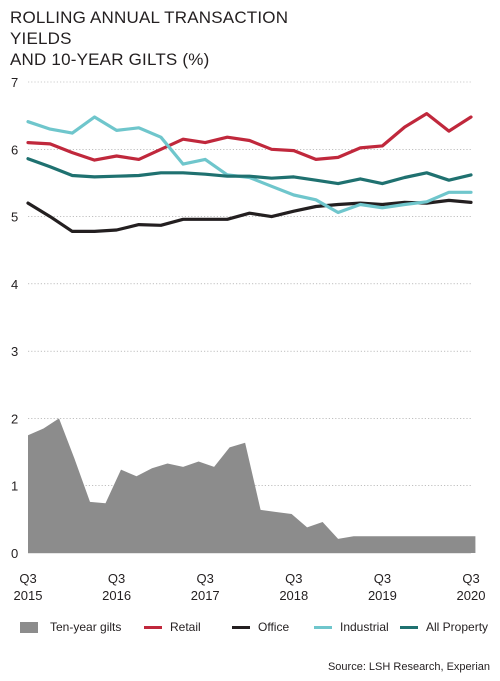  What do you see at coordinates (14, 82) in the screenshot?
I see `y-tick-label-7: 7` at bounding box center [14, 82].